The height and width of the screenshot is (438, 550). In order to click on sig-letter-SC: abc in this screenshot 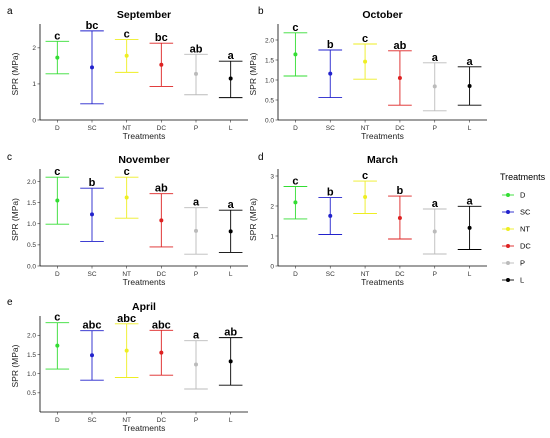, I will do `click(92, 326)`.